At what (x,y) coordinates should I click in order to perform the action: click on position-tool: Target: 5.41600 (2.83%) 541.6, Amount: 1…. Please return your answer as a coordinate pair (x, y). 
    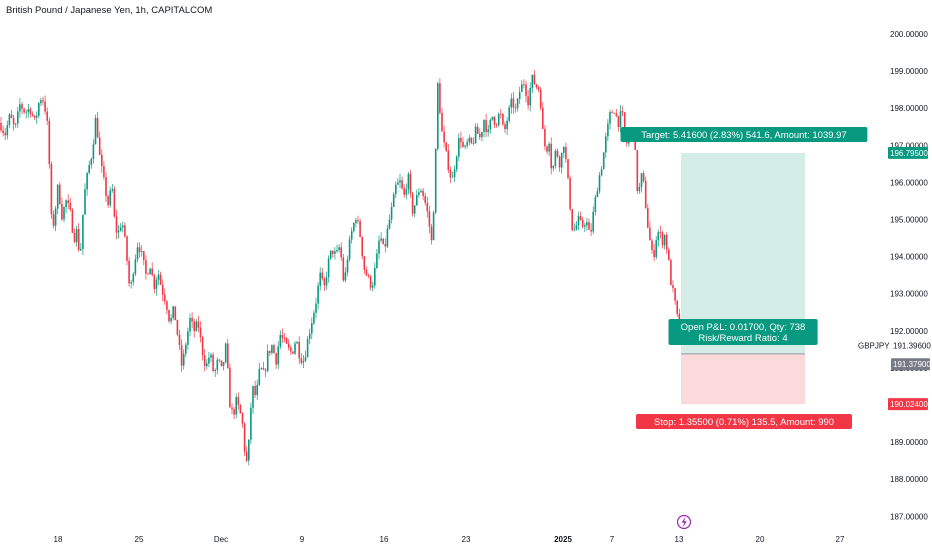
    Looking at the image, I should click on (744, 278).